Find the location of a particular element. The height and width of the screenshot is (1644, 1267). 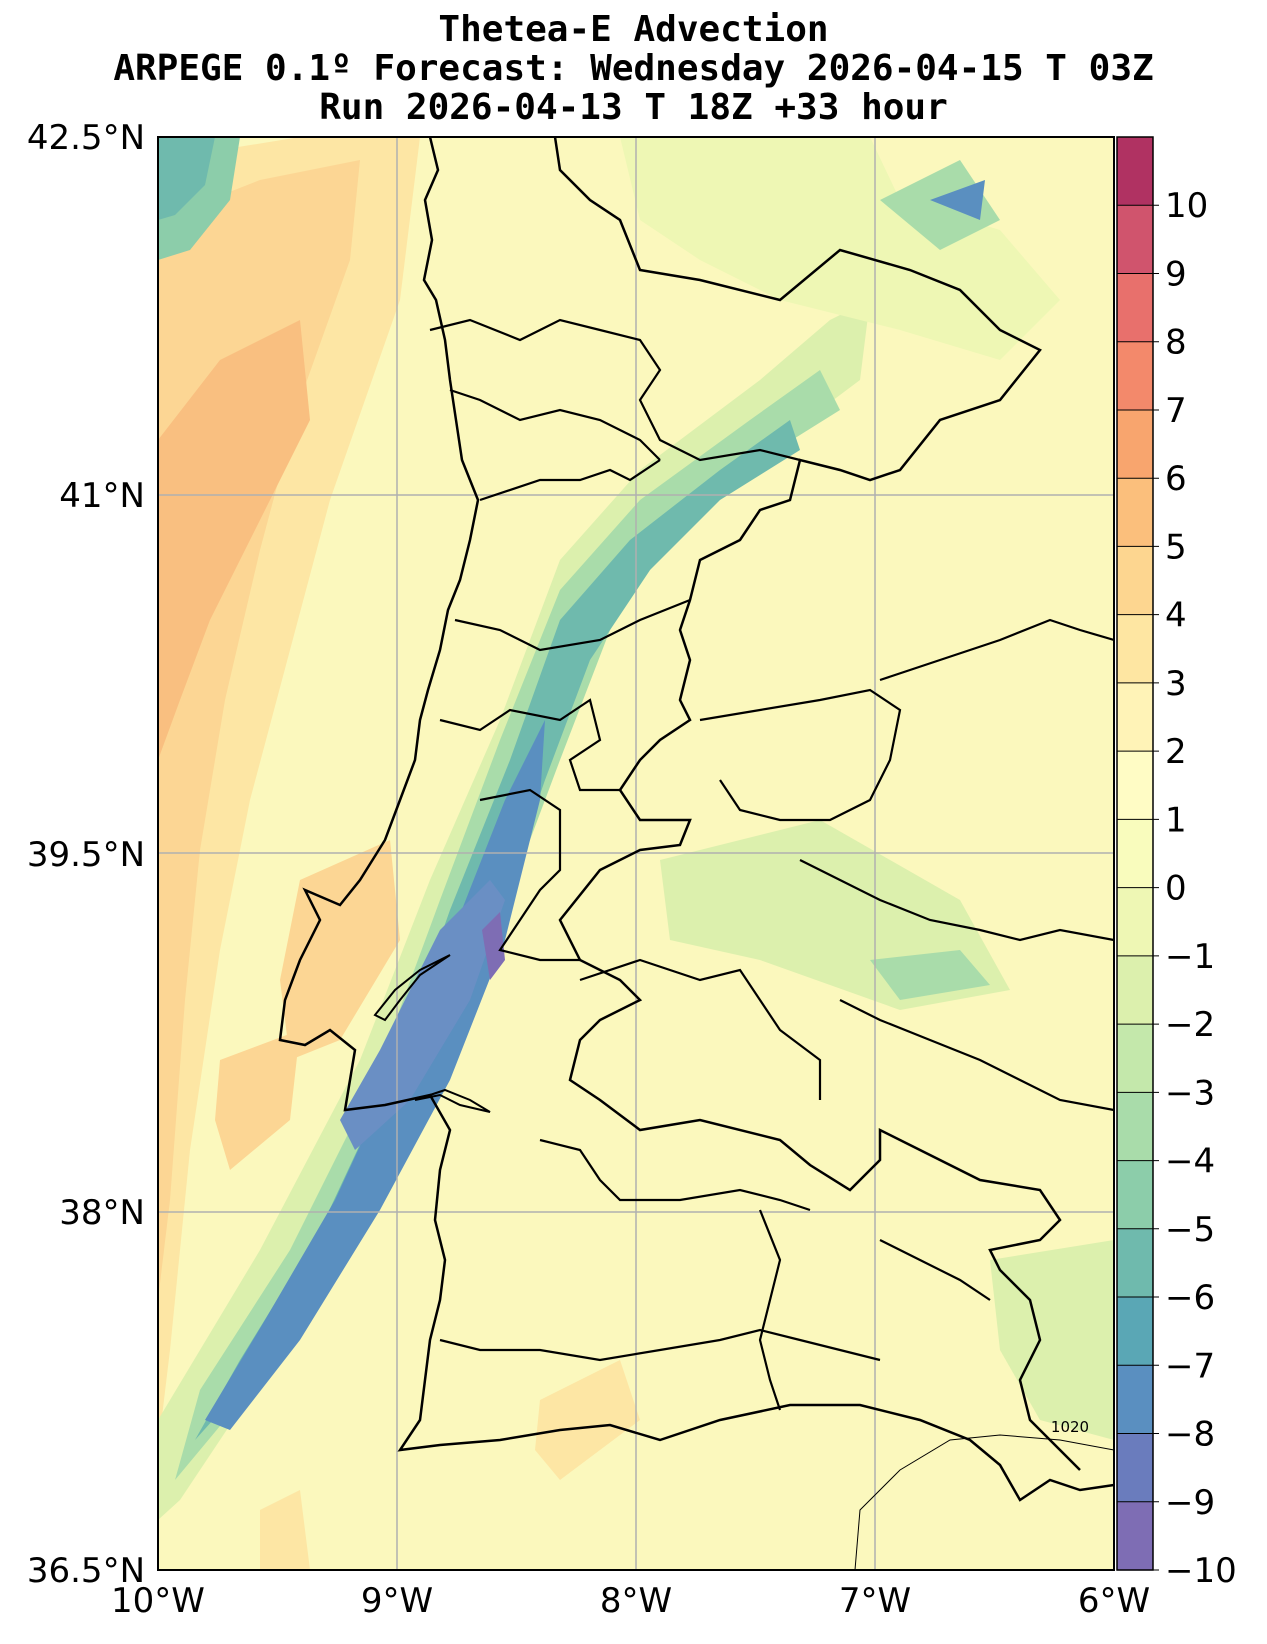

lon-tick-7w: 7°W is located at coordinates (875, 1601).